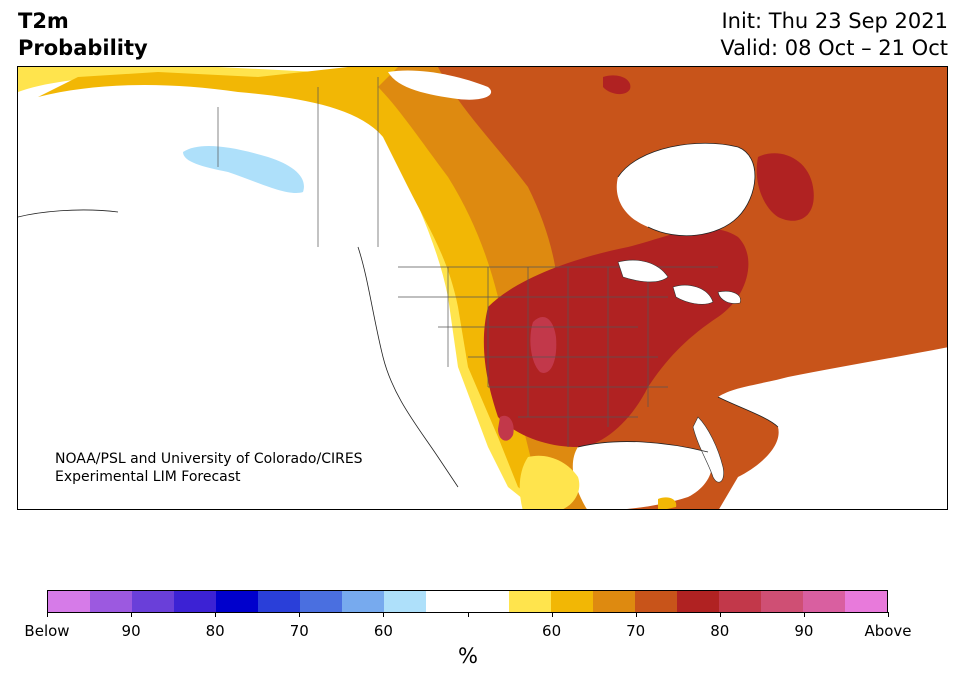 Image resolution: width=959 pixels, height=680 pixels. Describe the element at coordinates (642, 475) in the screenshot. I see `gulf-of-mexico` at that location.